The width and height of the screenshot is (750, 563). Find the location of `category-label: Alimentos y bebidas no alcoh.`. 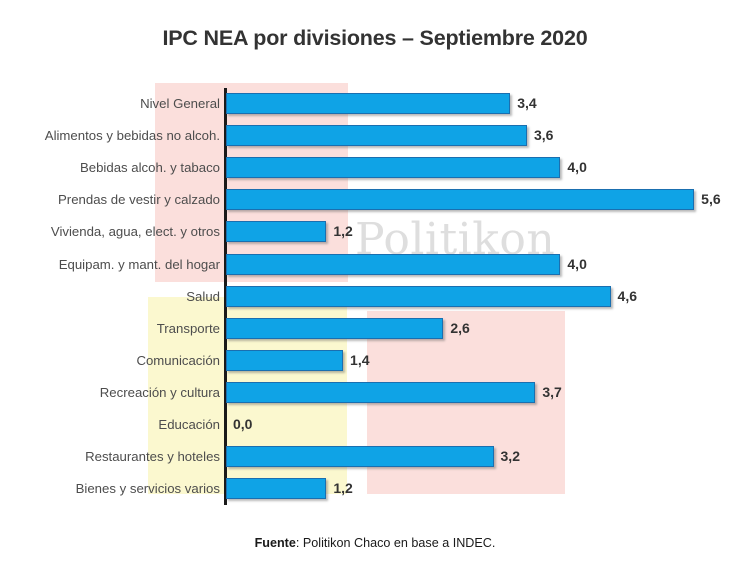

category-label: Alimentos y bebidas no alcoh. is located at coordinates (132, 136).